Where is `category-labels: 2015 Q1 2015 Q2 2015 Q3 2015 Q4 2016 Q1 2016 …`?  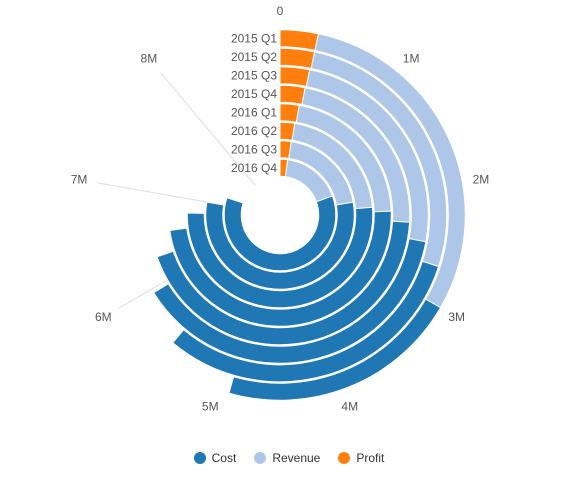
category-labels: 2015 Q1 2015 Q2 2015 Q3 2015 Q4 2016 Q1 2016 … is located at coordinates (254, 103).